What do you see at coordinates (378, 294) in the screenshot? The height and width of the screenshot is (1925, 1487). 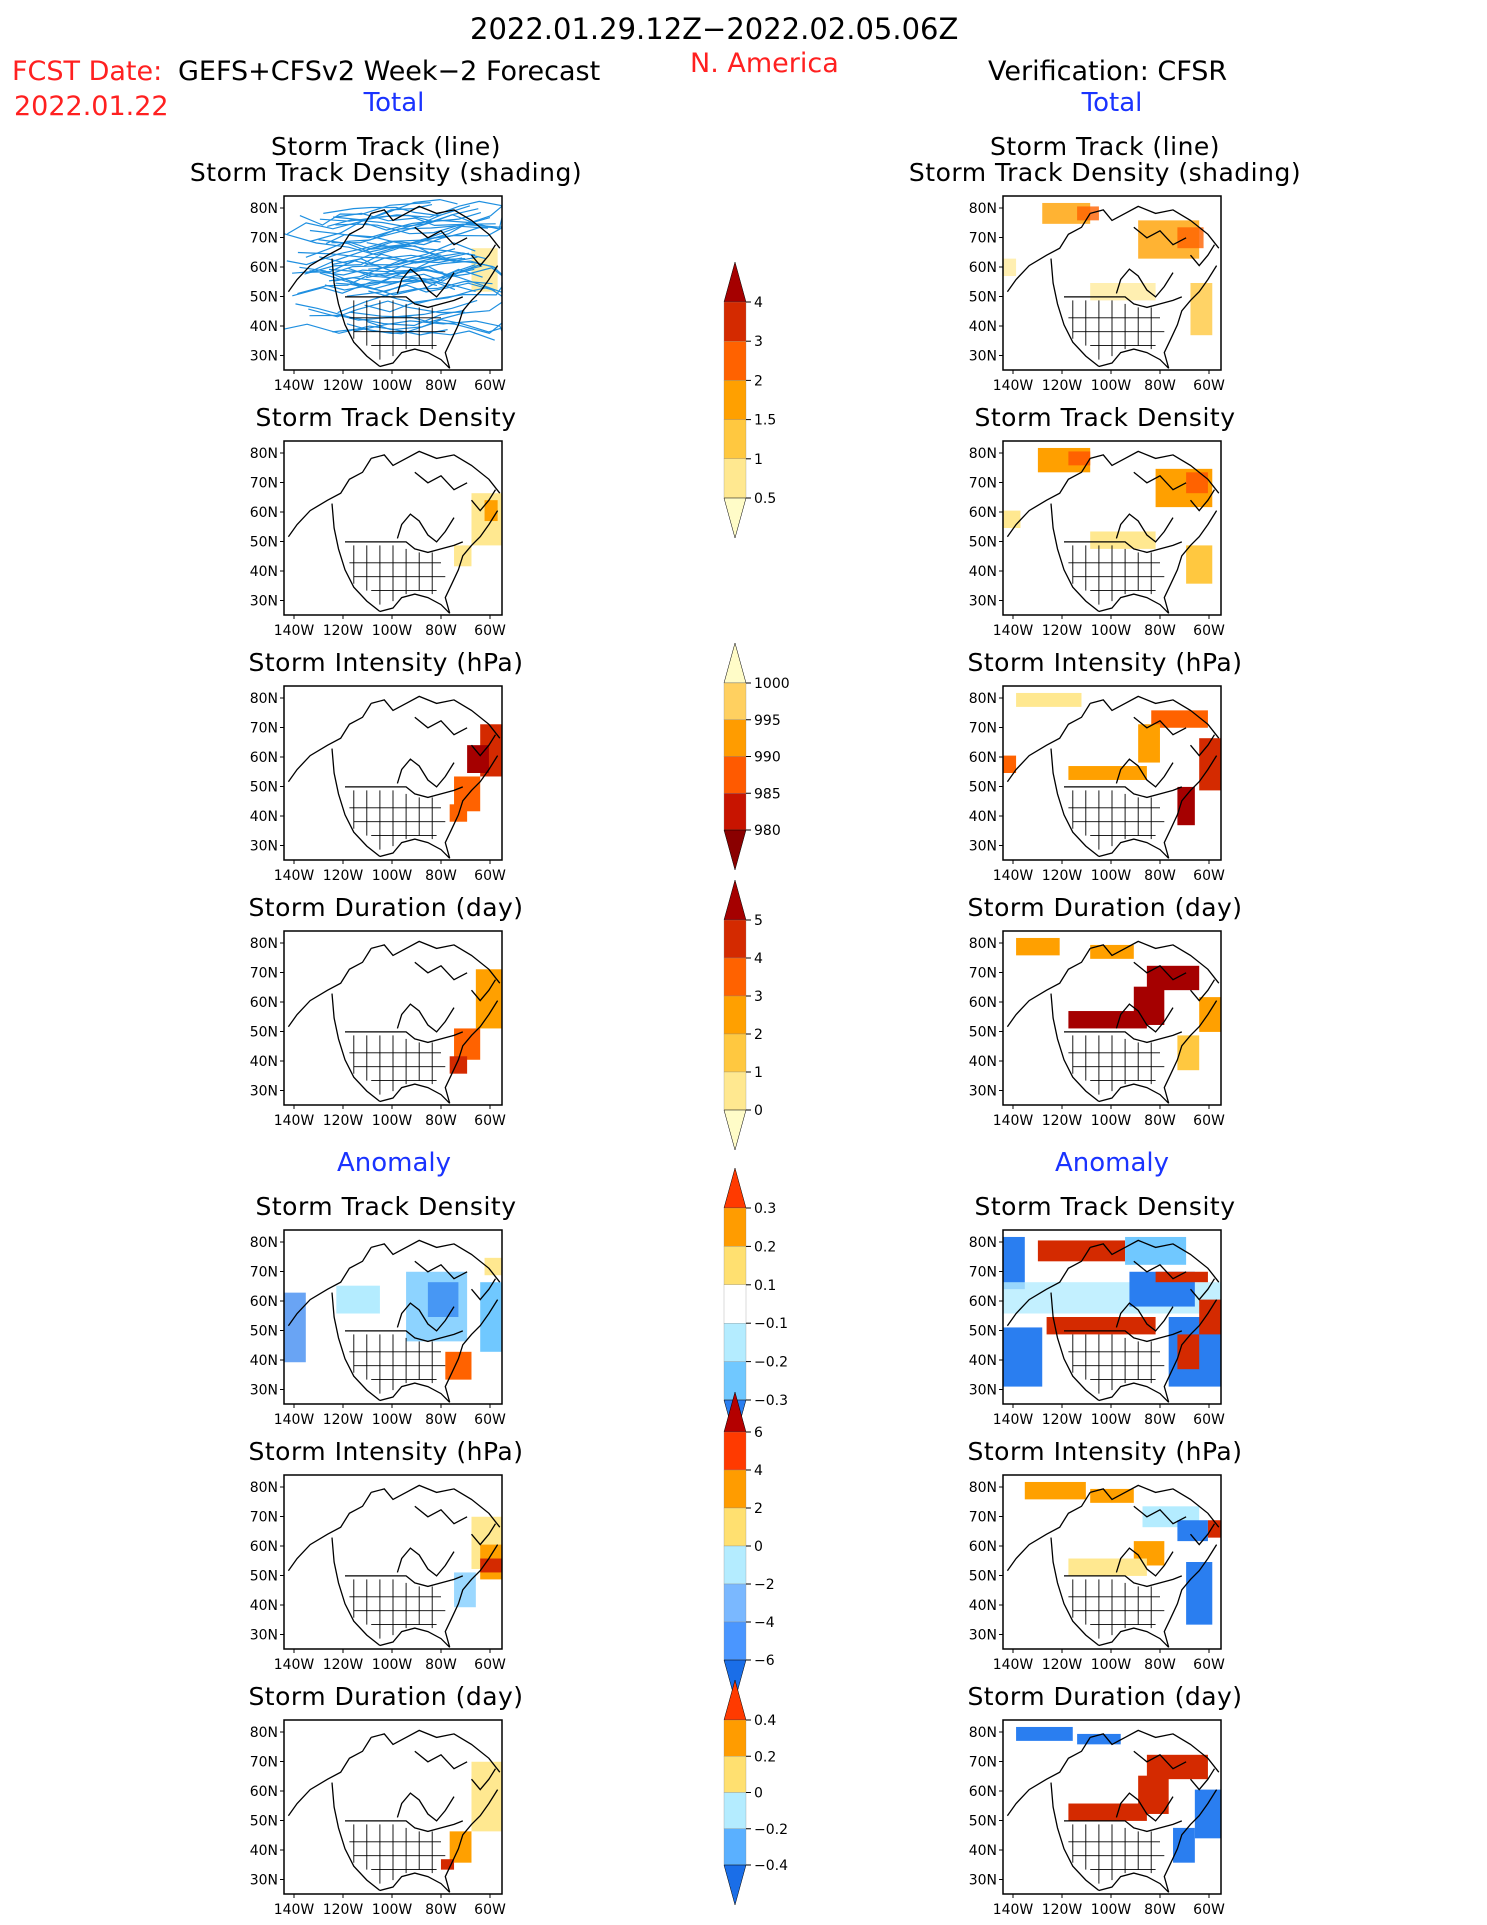 I see `left-track-map: 80N 70N 60N 50N 40N 30N 140W 120W 100W 80W 60W` at bounding box center [378, 294].